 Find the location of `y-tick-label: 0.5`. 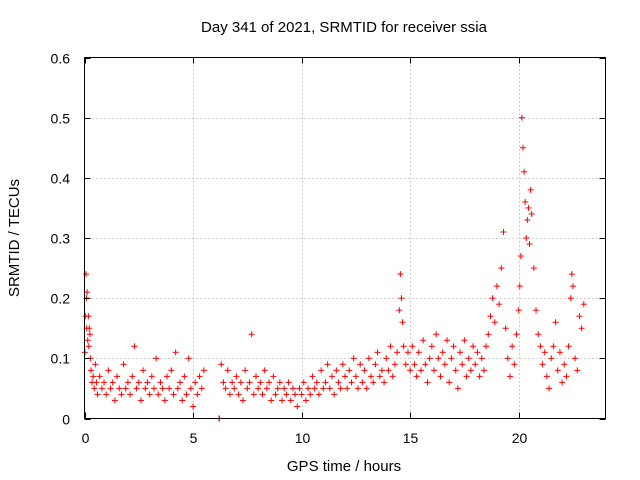

y-tick-label: 0.5 is located at coordinates (61, 119).